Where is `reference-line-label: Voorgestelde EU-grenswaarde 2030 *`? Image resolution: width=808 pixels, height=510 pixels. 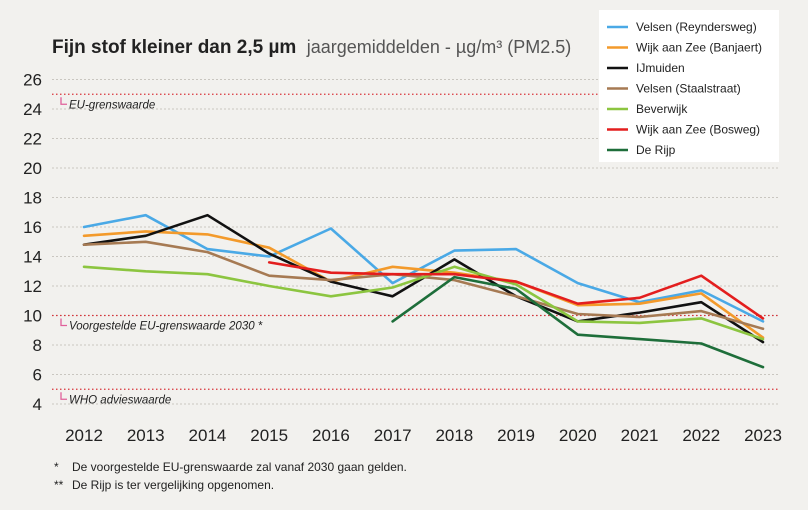 reference-line-label: Voorgestelde EU-grenswaarde 2030 * is located at coordinates (166, 327).